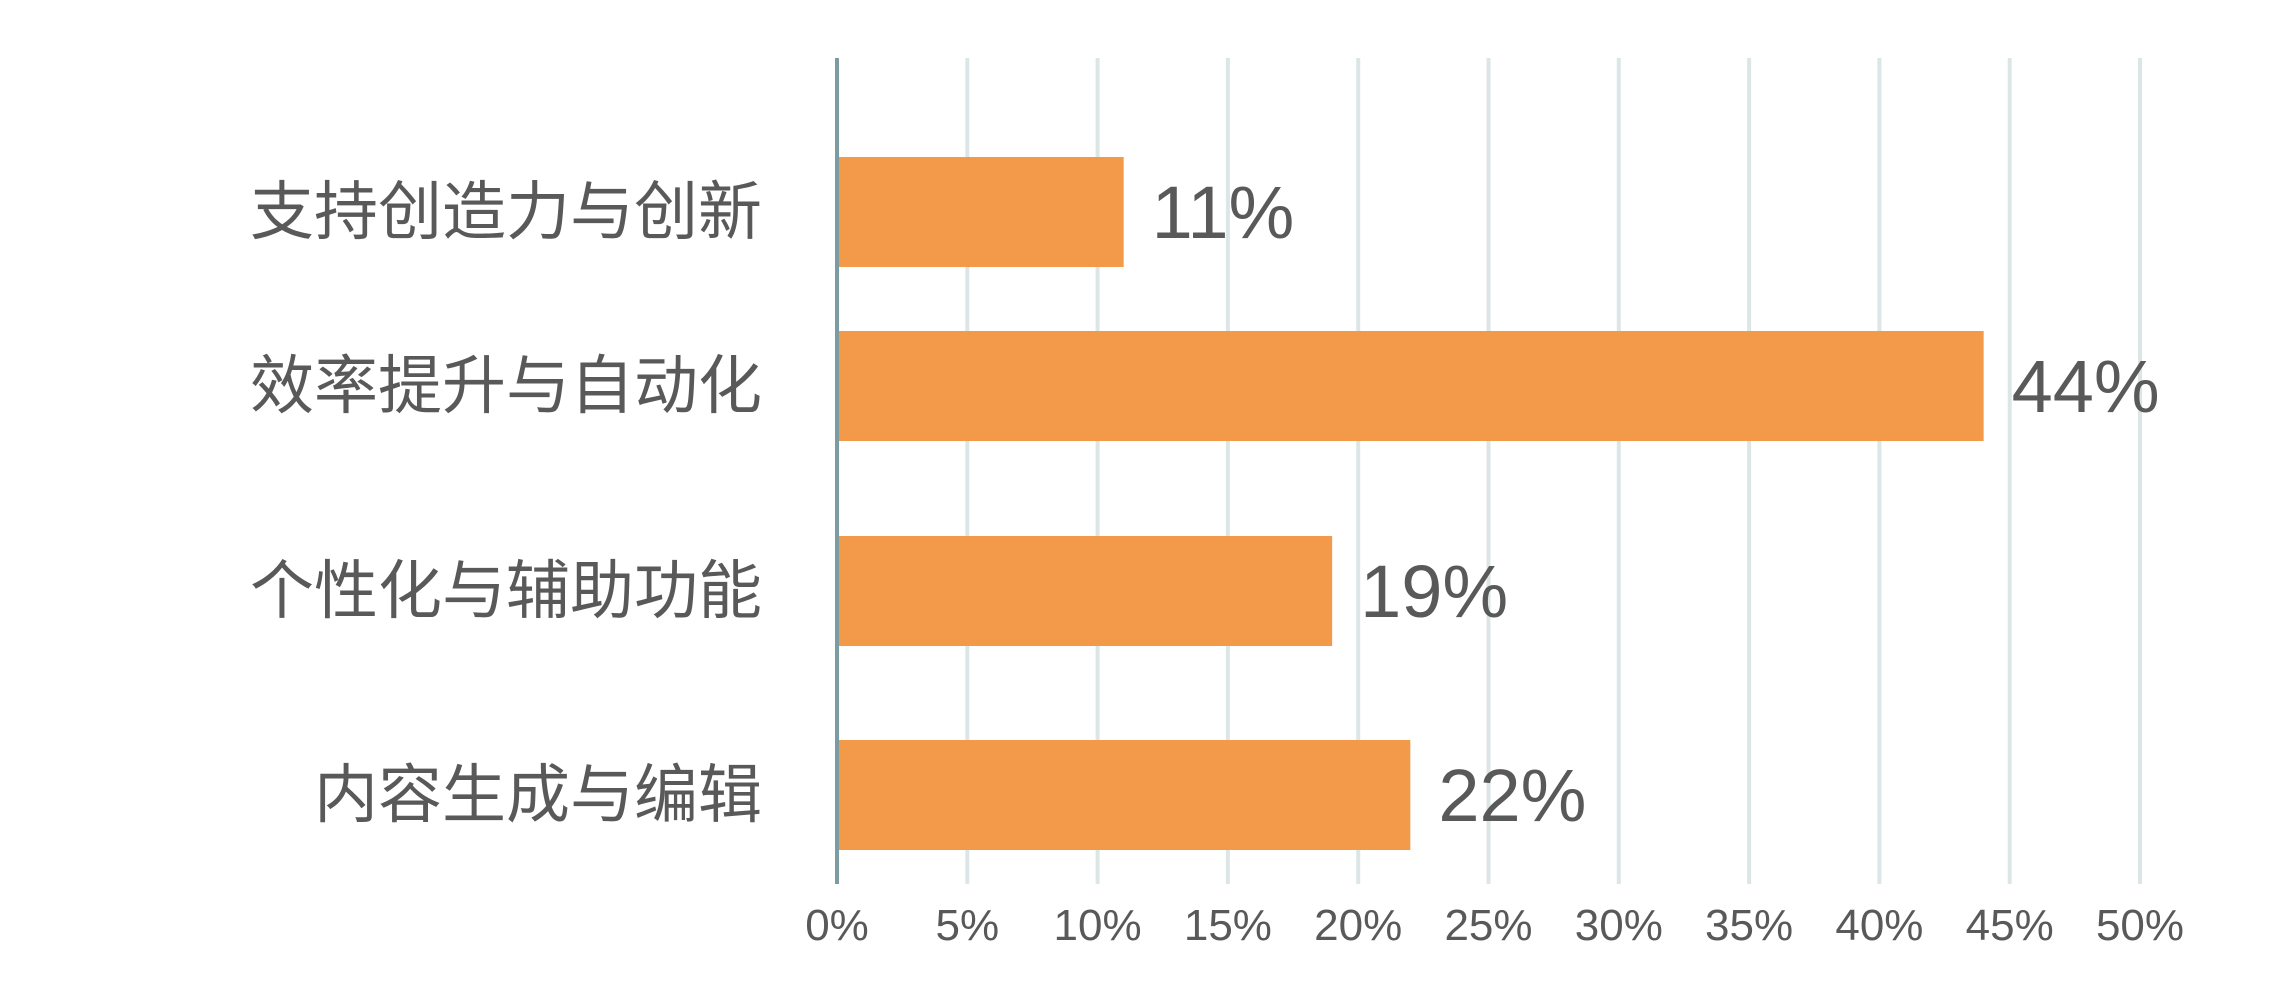 The image size is (2271, 1007). What do you see at coordinates (506, 212) in the screenshot?
I see `category-label: 支持创造力与创新` at bounding box center [506, 212].